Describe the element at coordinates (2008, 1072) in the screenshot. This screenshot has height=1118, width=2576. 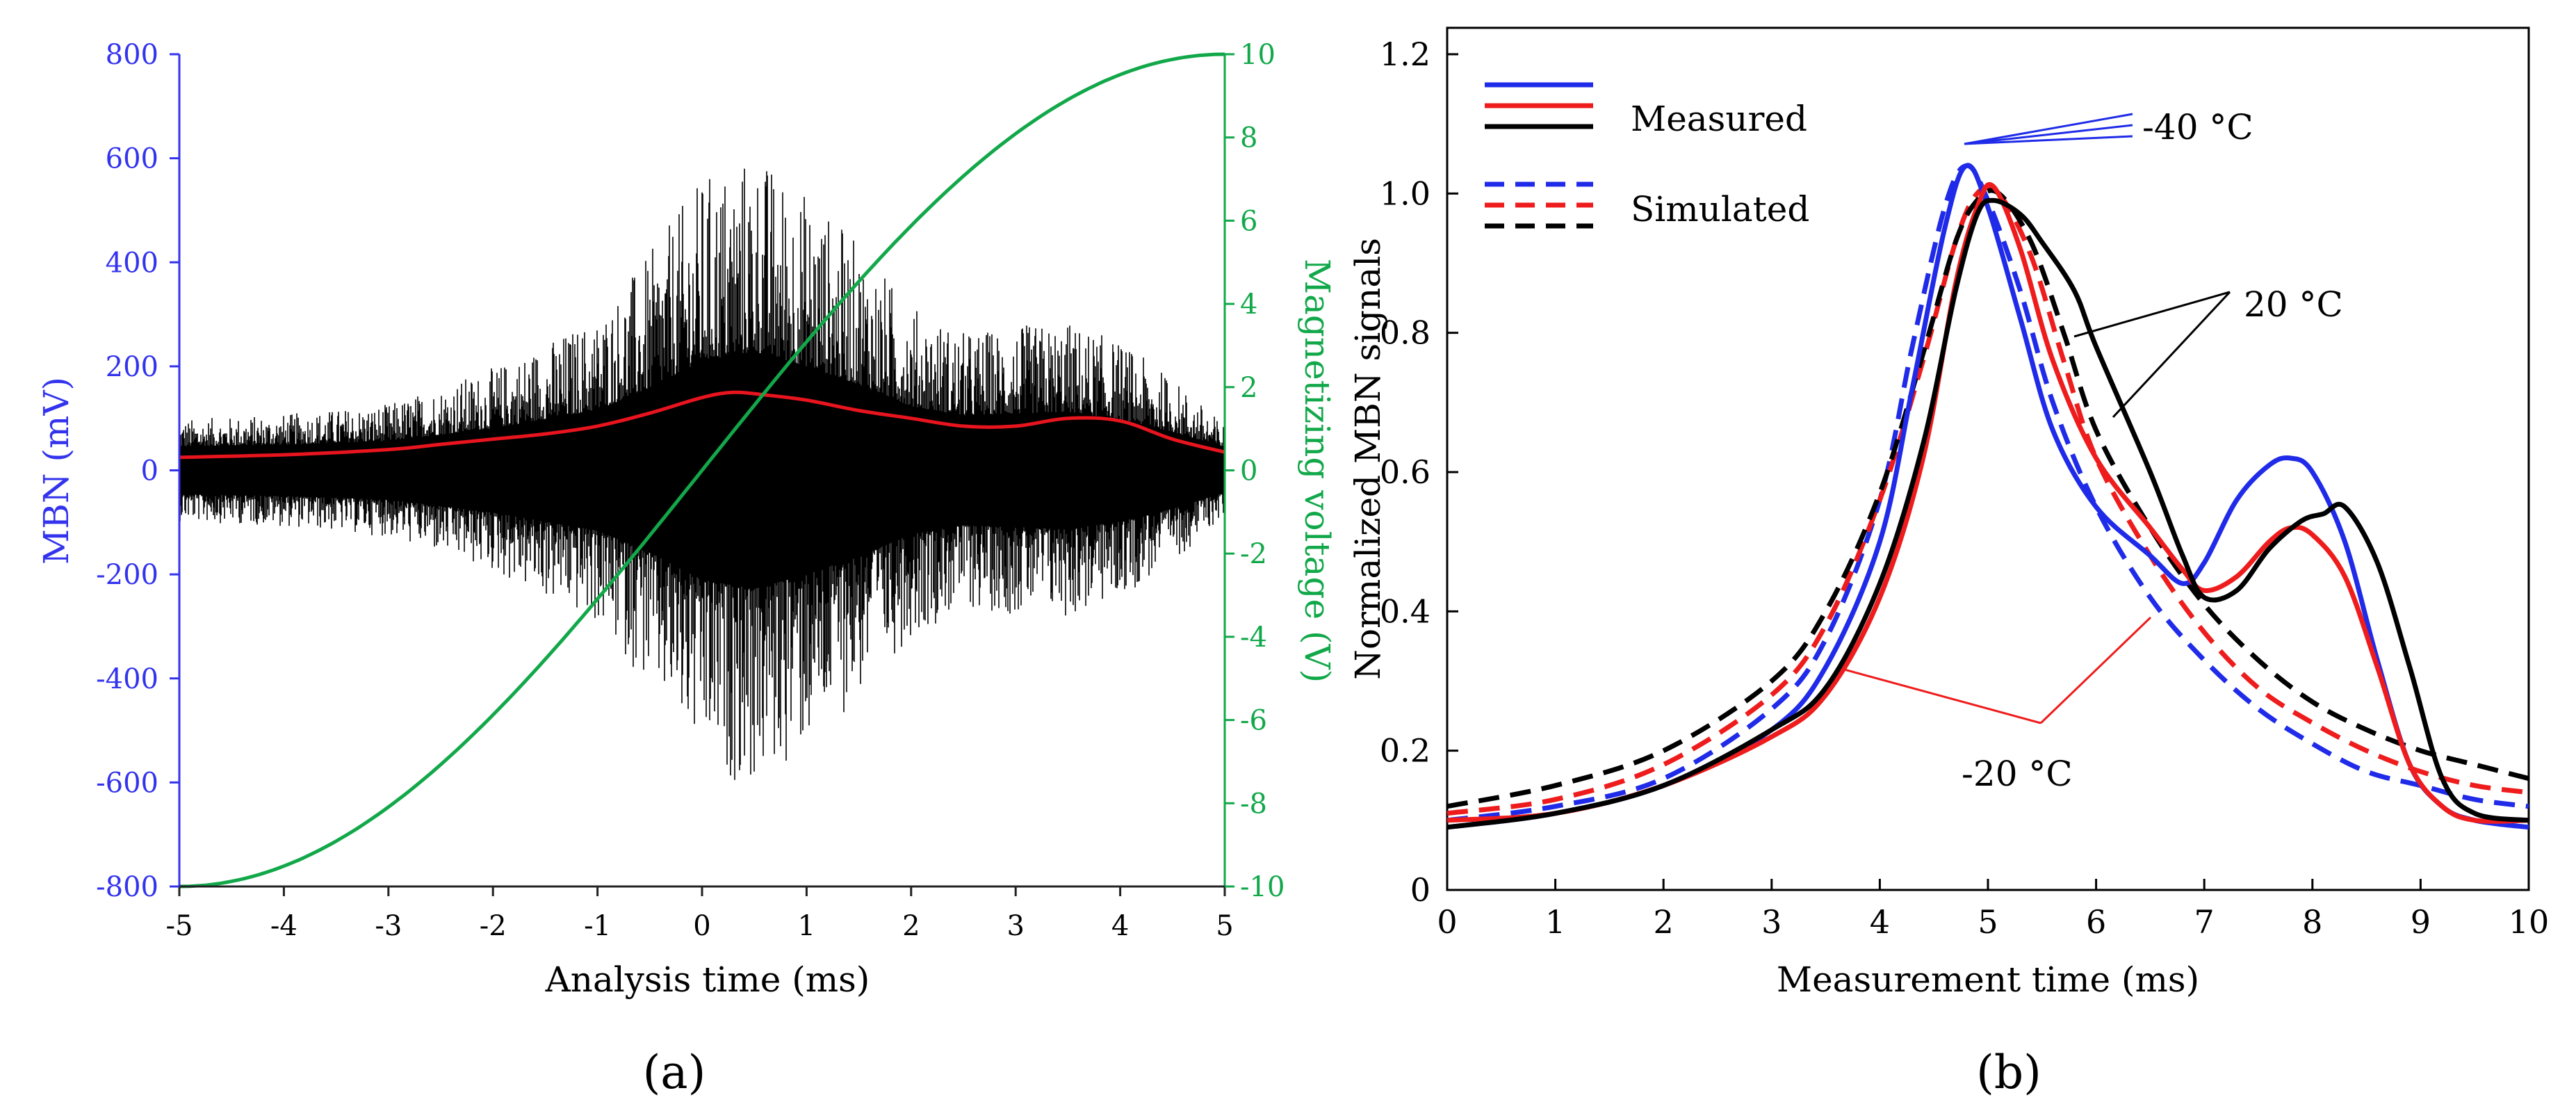
I see `b-panel-label: (b)` at that location.